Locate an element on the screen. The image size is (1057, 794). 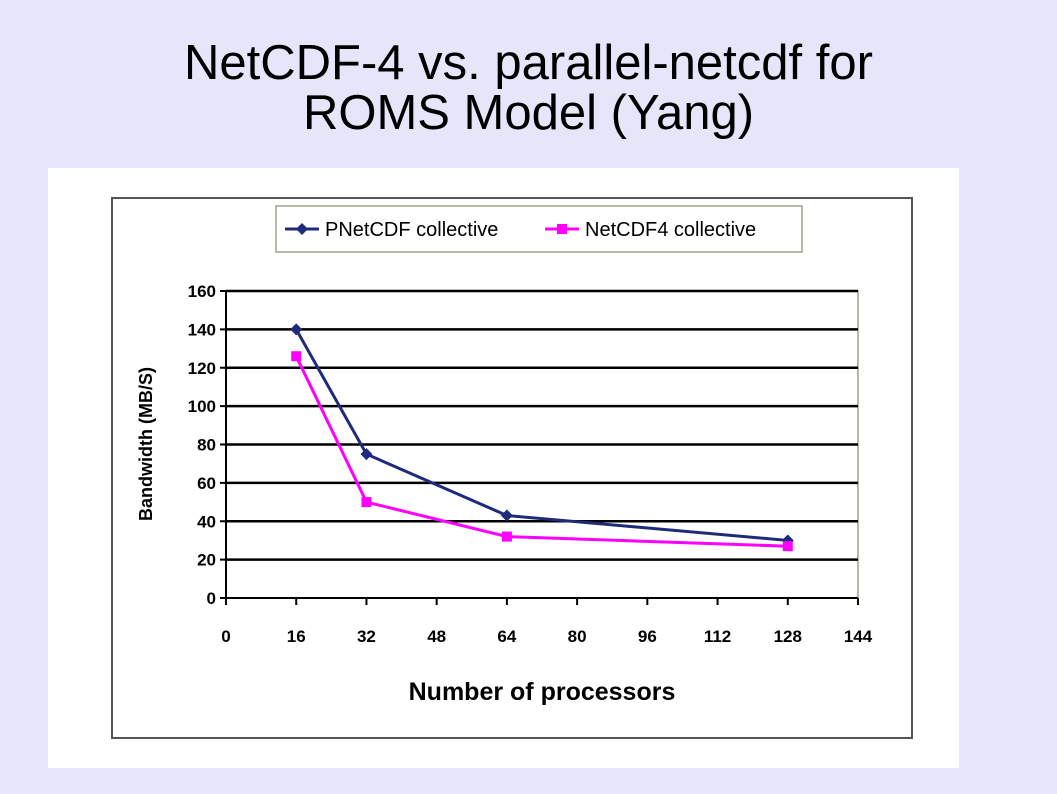
slide-title-line-1: NetCDF-4 vs. parallel-netcdf for is located at coordinates (528, 63).